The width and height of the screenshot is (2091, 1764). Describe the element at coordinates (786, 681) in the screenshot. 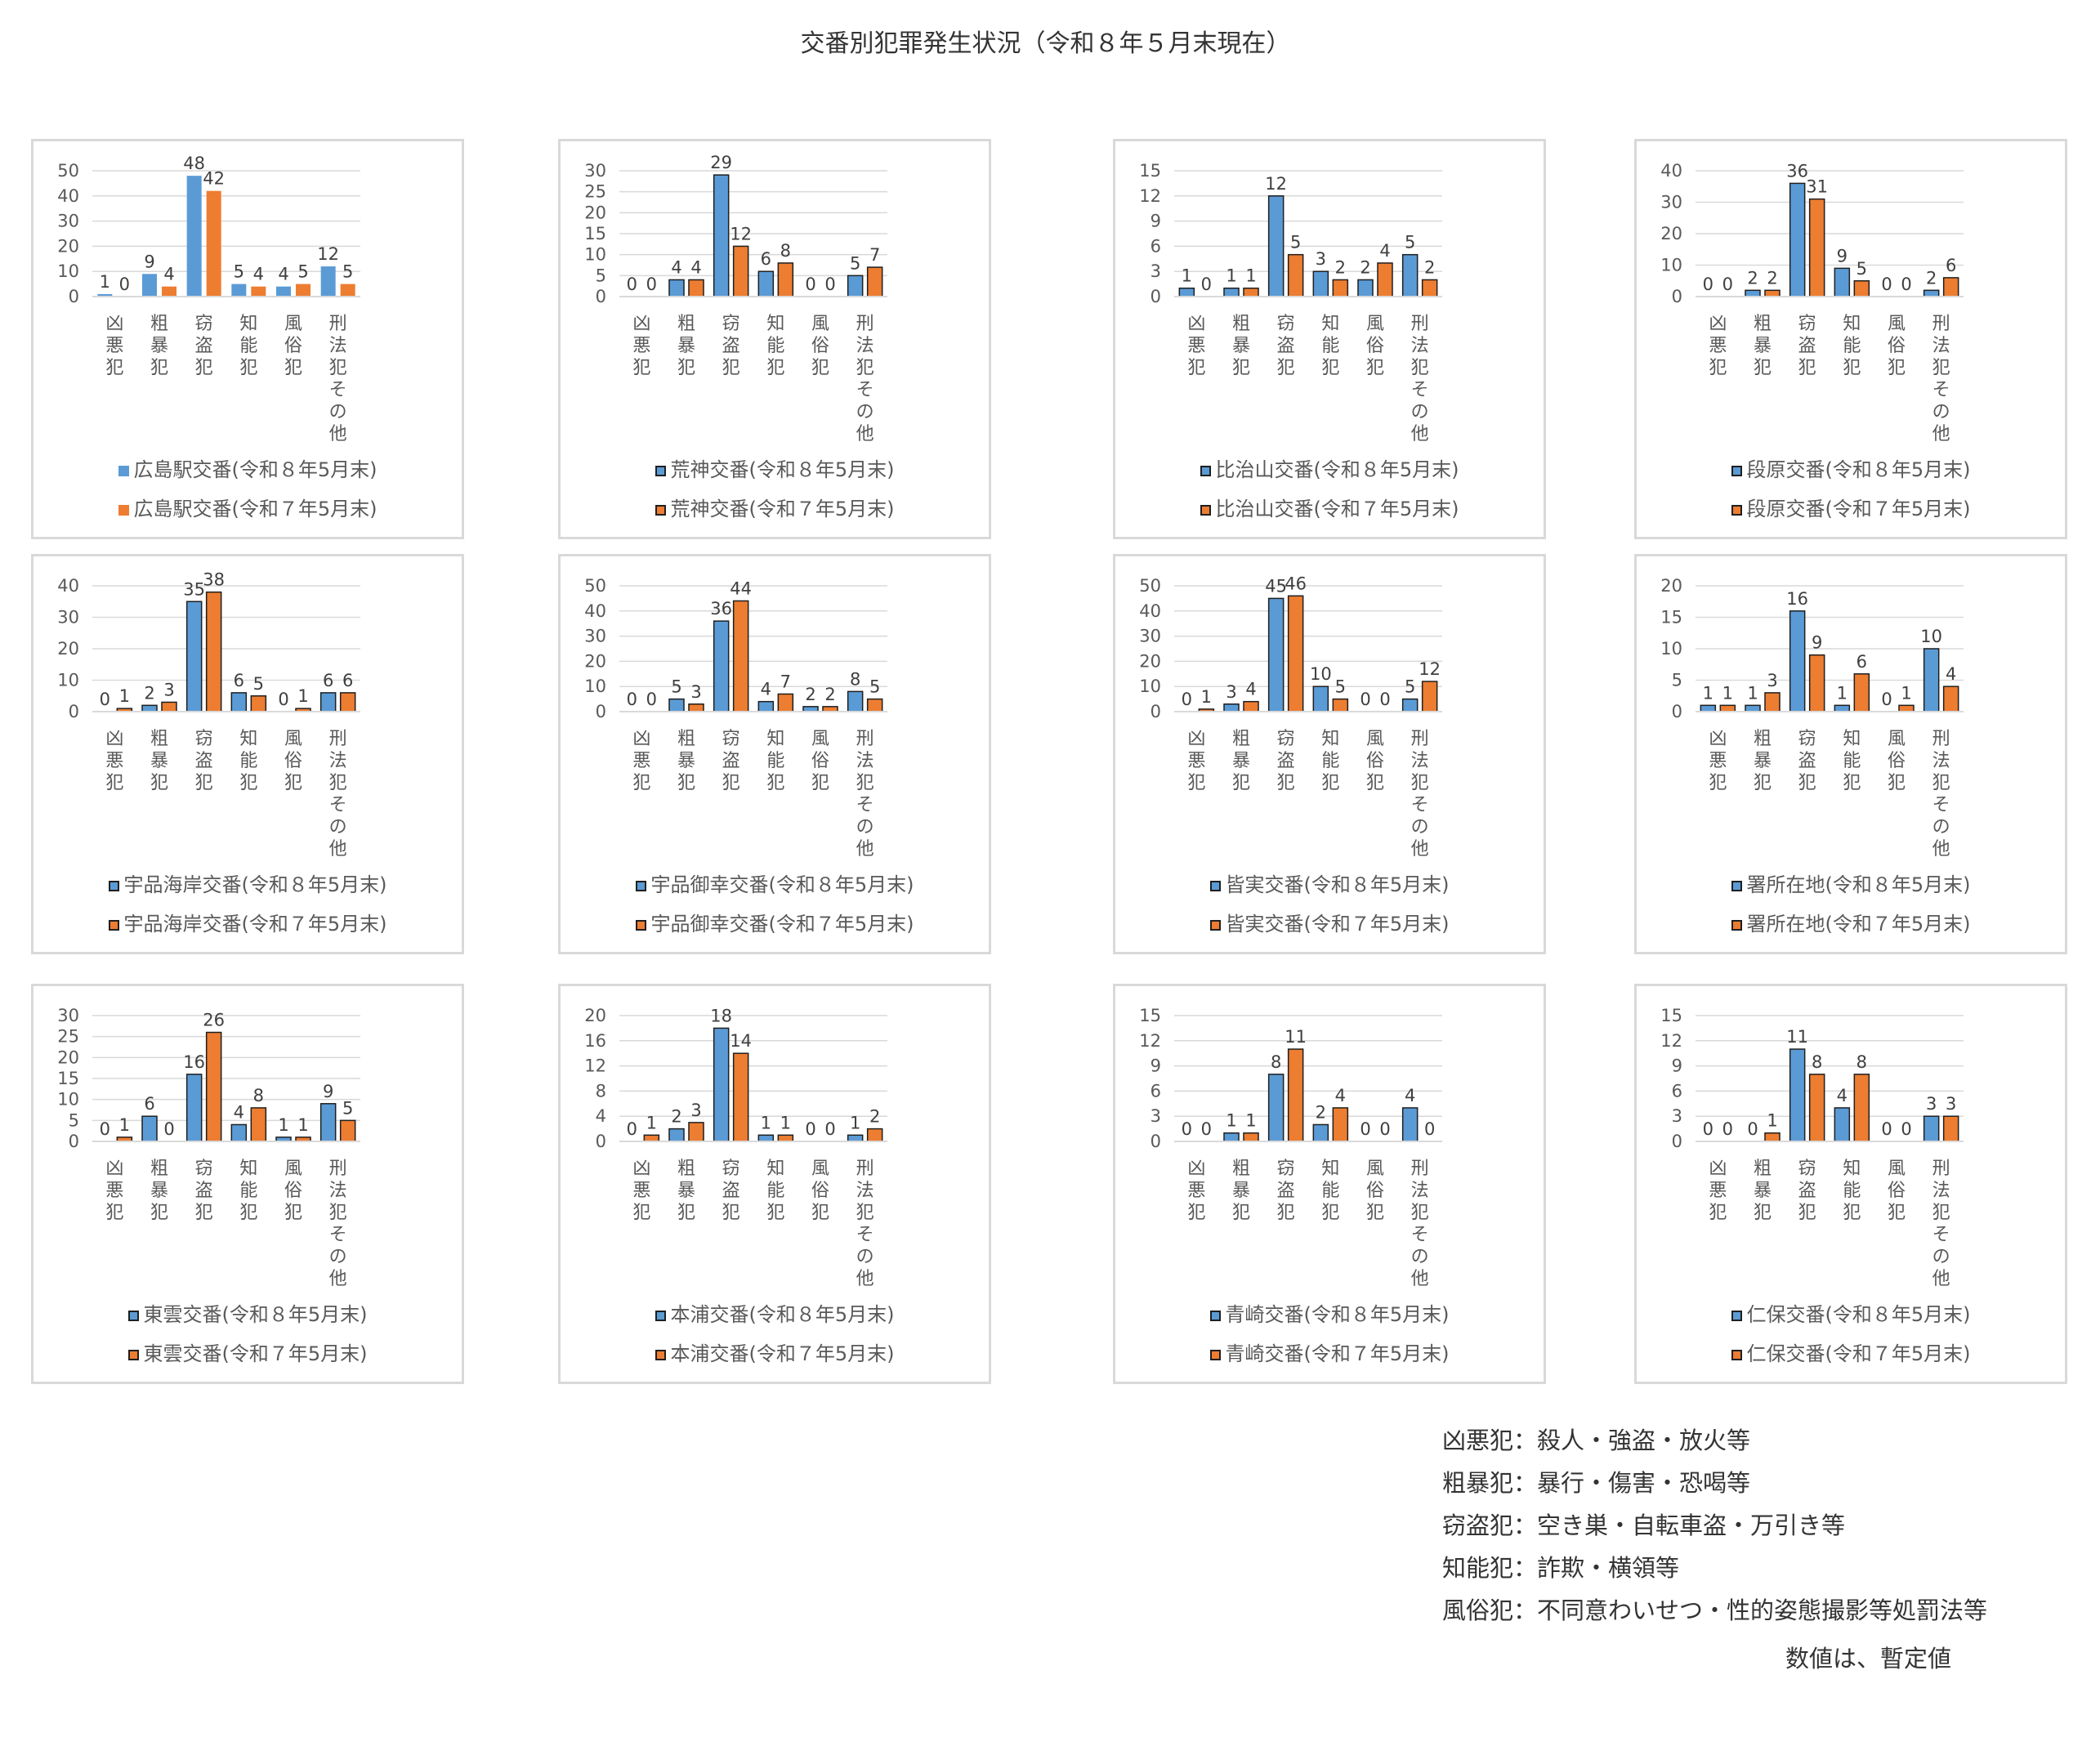

I see `data-label: 7` at that location.